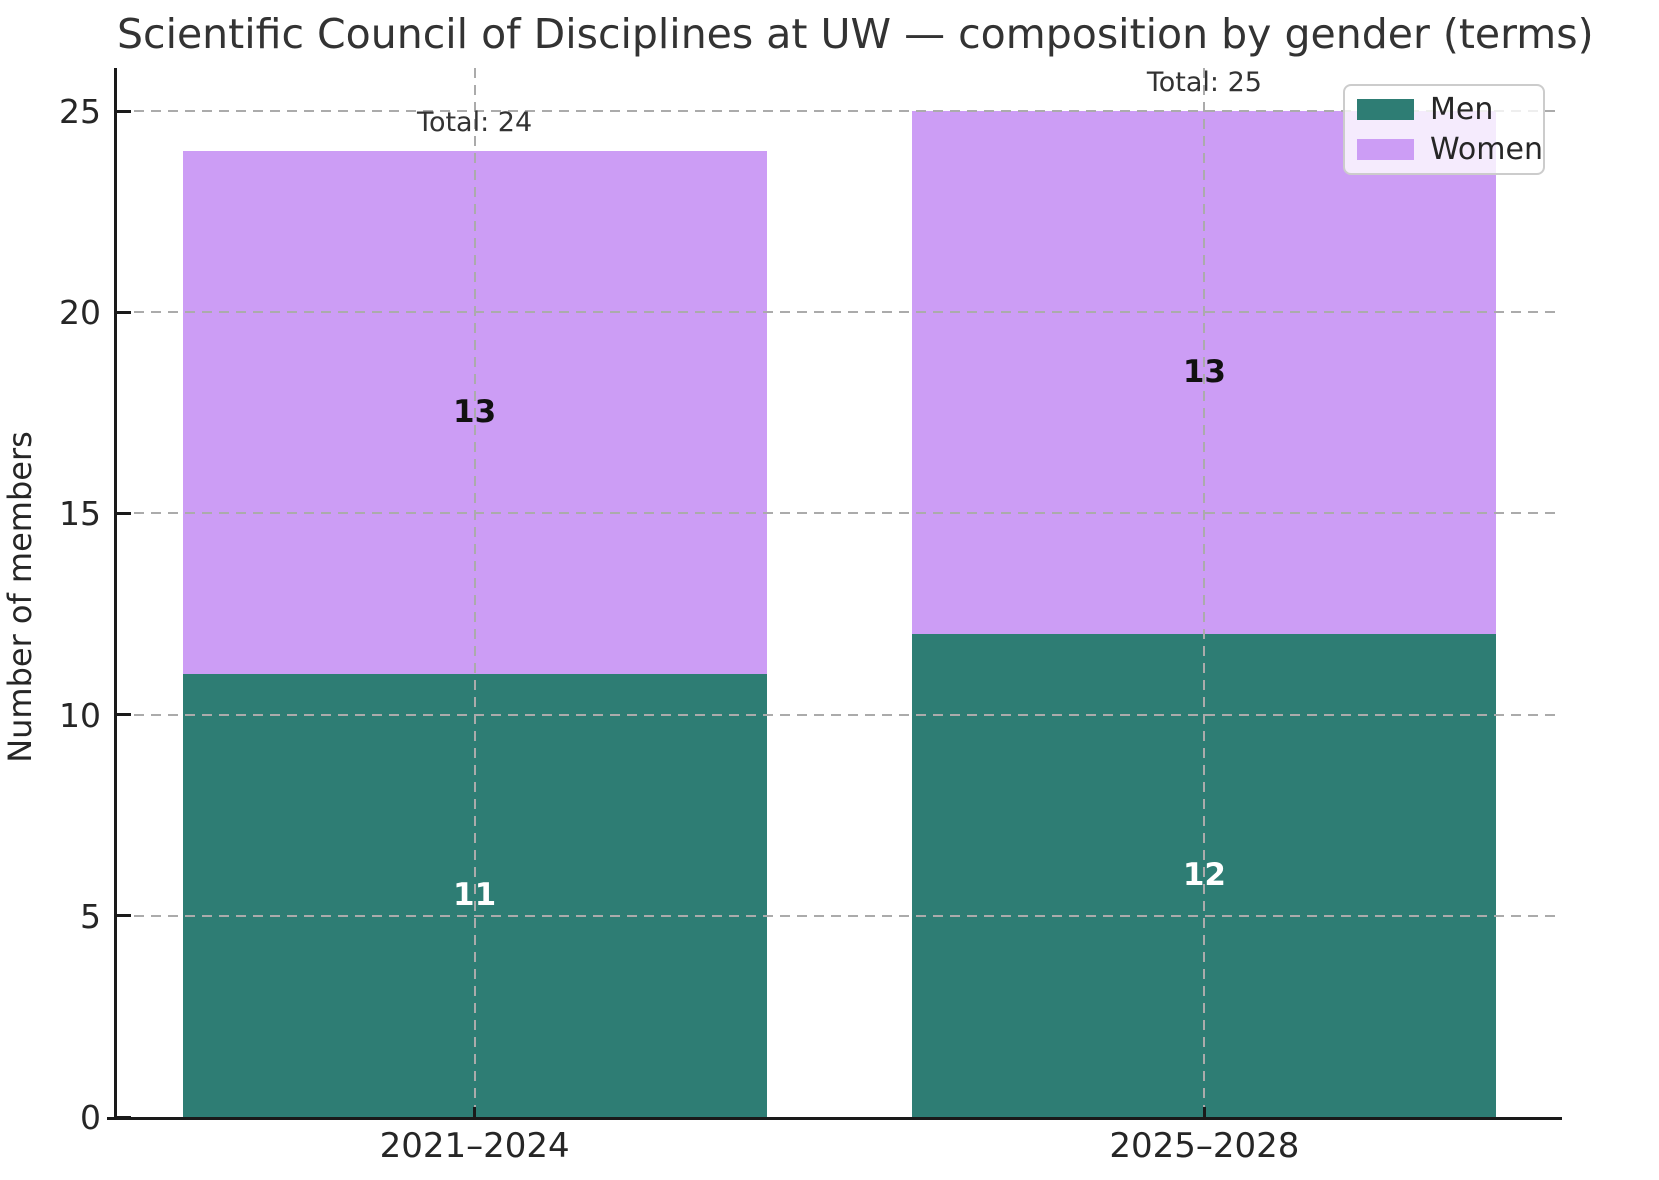 This screenshot has height=1180, width=1659. What do you see at coordinates (1486, 149) in the screenshot?
I see `legend-label-women: Women` at bounding box center [1486, 149].